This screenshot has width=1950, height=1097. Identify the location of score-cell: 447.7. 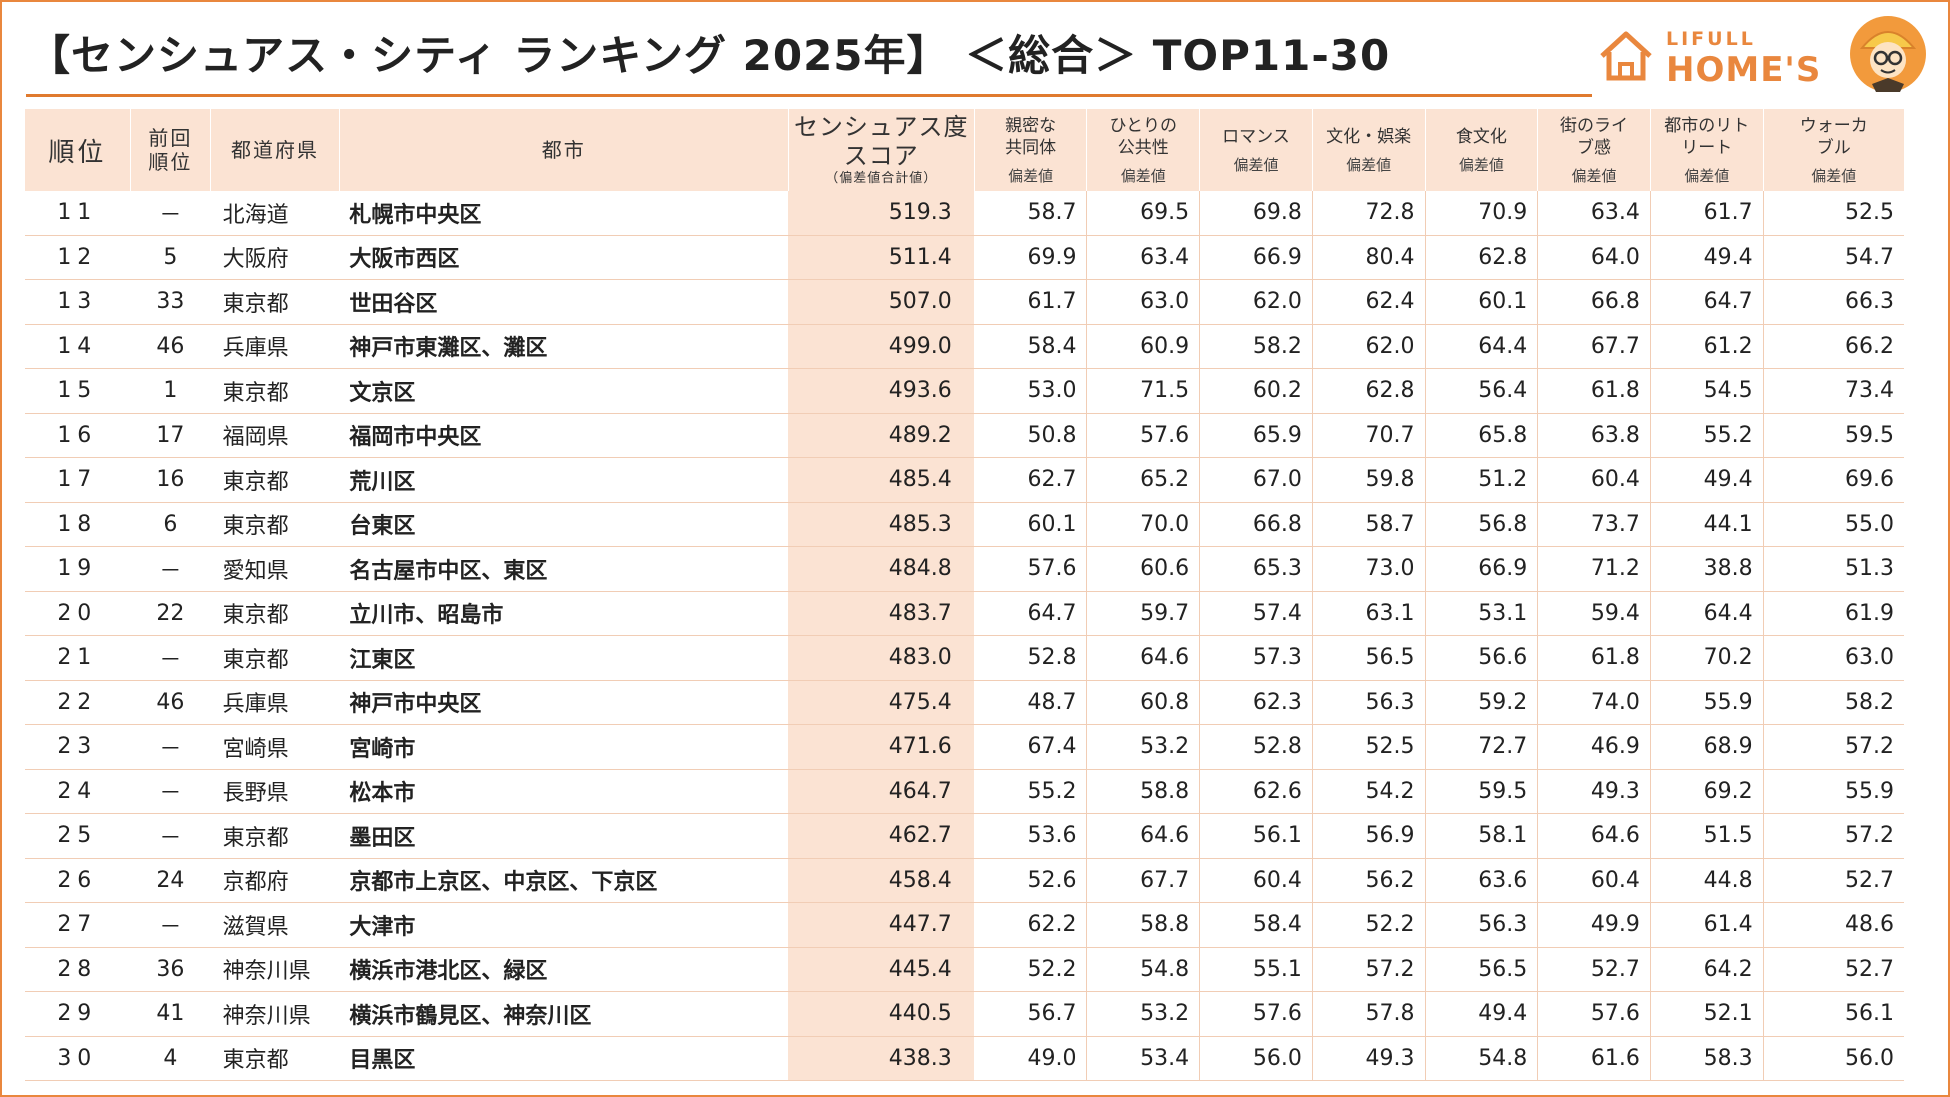
(881, 925).